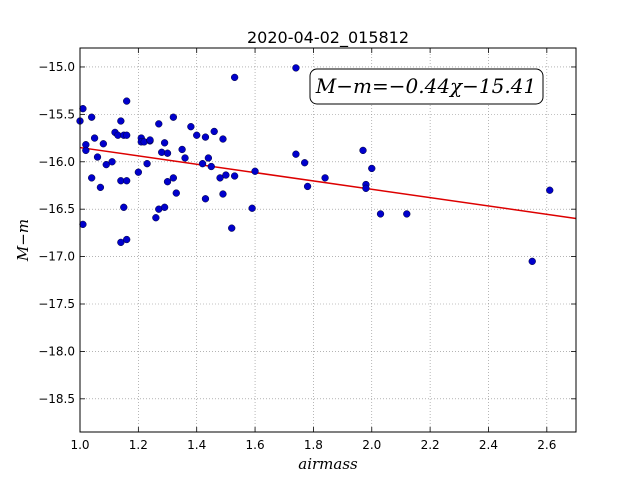 The image size is (640, 480). I want to click on annotation-text: M−m=−0.44χ−15.41, so click(425, 86).